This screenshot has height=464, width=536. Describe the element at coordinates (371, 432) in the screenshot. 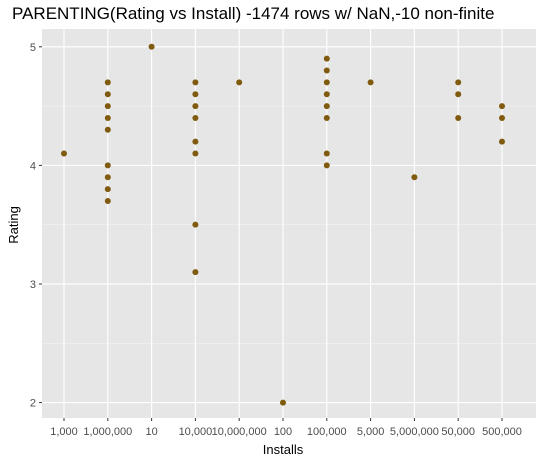

I see `x-tick-label: 5,000` at that location.